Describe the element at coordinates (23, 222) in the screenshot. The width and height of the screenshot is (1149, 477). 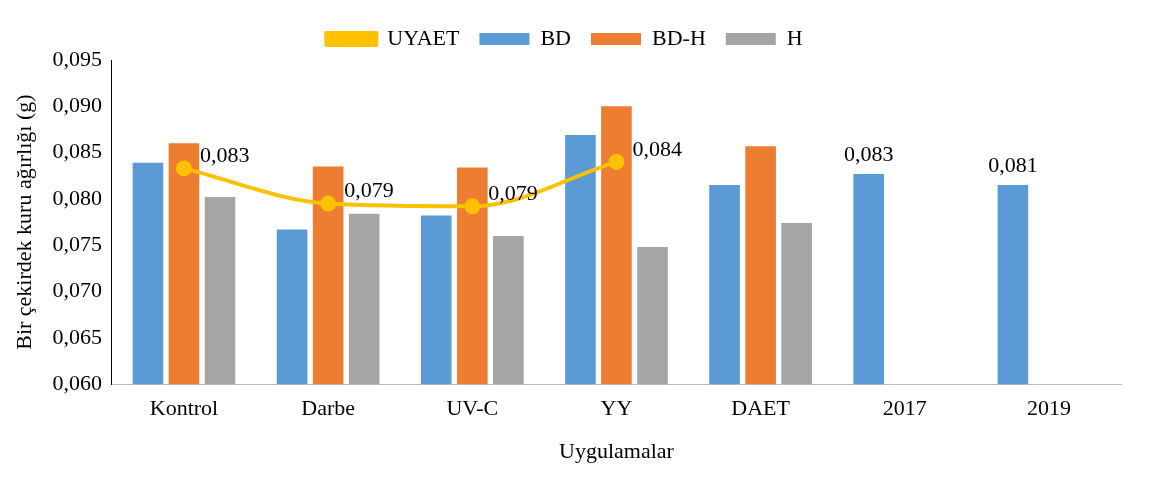
I see `y-axis-title: Bir çekirdek kuru ağırlığı (g)` at that location.